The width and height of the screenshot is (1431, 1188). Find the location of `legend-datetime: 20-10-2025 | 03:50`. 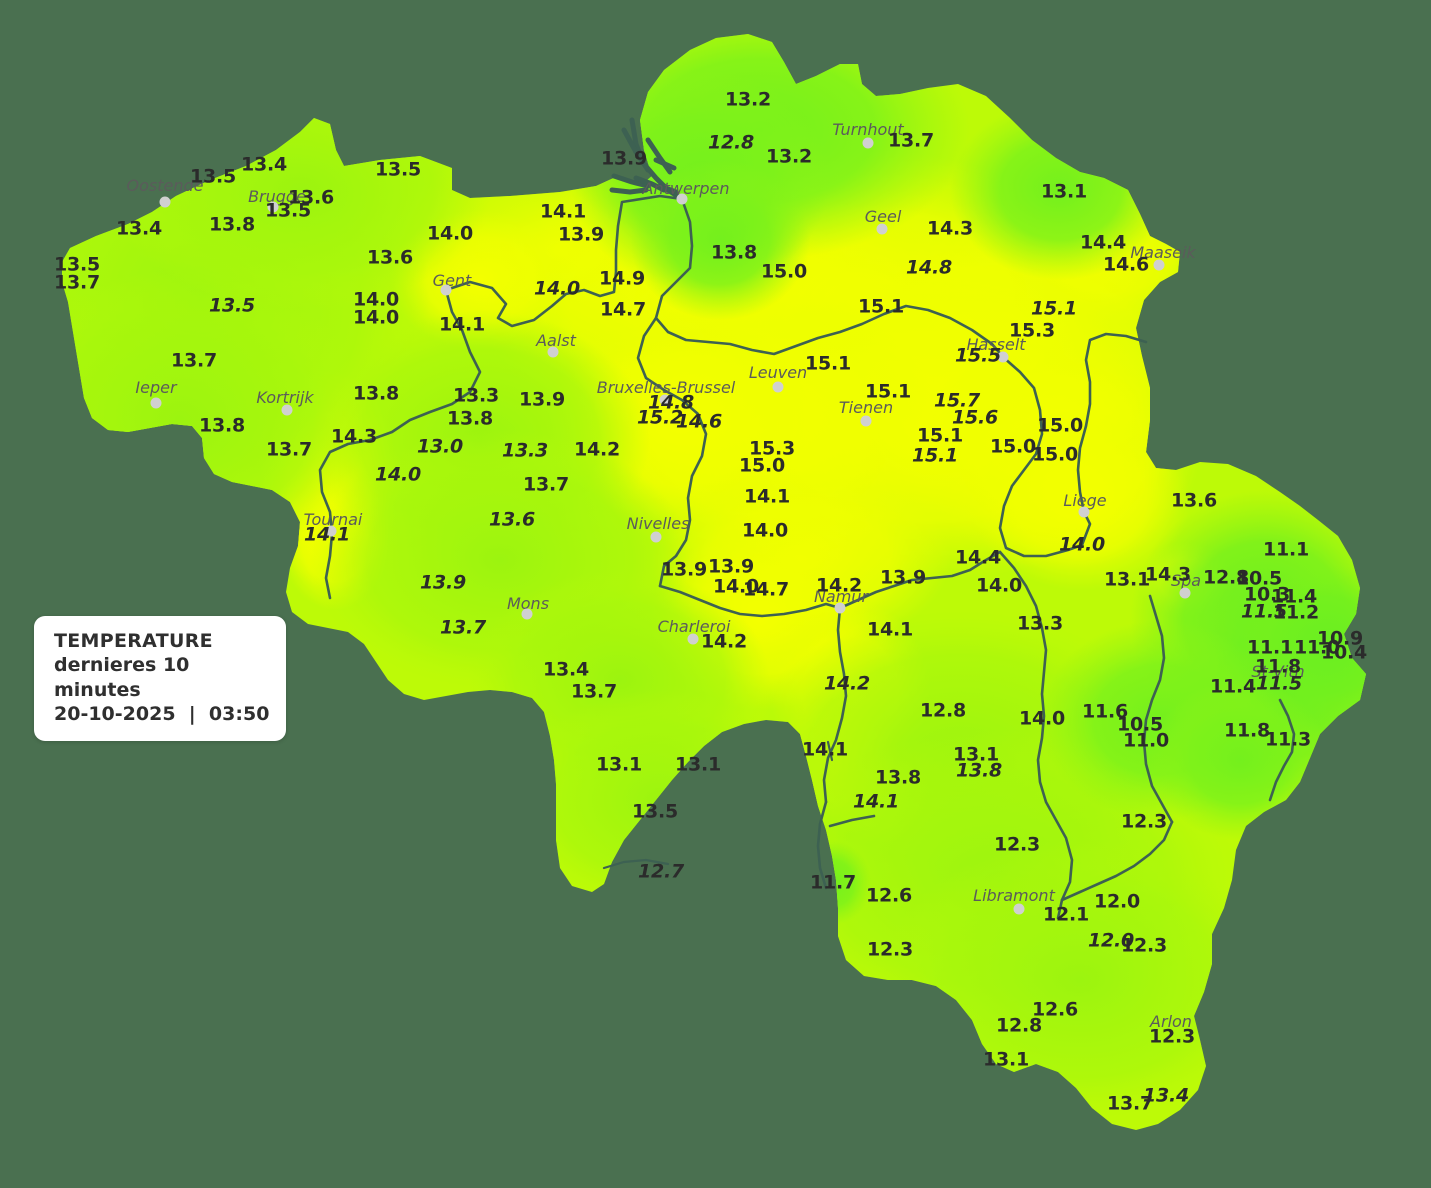

legend-datetime: 20-10-2025 | 03:50 is located at coordinates (162, 713).